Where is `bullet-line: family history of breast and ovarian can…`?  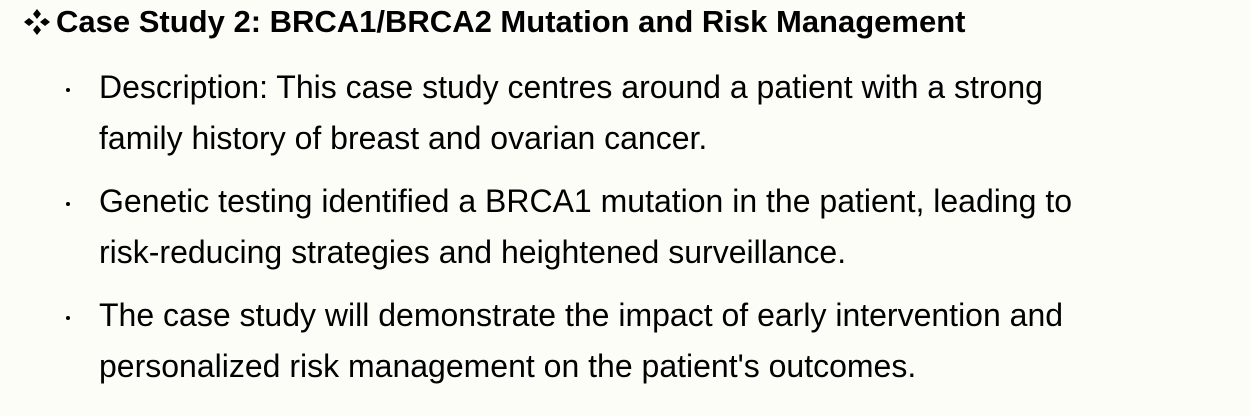 bullet-line: family history of breast and ovarian can… is located at coordinates (403, 138).